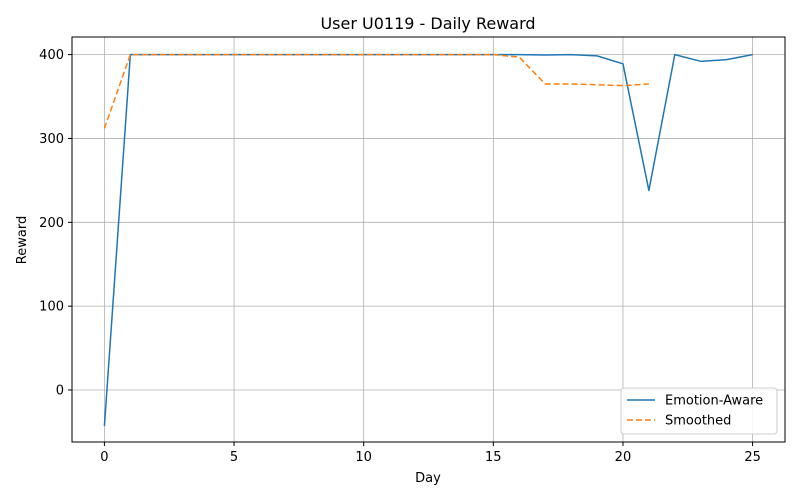 The height and width of the screenshot is (500, 800). I want to click on legend-label: Emotion-Aware, so click(714, 401).